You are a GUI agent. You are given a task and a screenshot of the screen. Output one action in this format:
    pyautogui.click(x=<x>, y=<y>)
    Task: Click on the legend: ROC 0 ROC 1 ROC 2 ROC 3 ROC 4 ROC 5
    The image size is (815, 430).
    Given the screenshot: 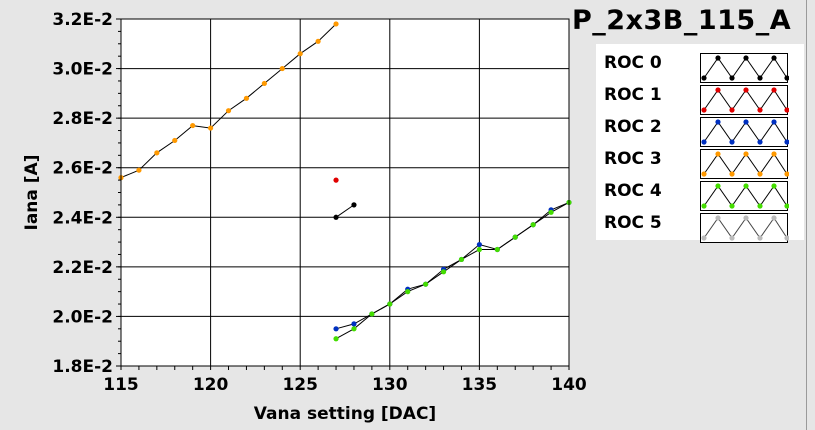 What is the action you would take?
    pyautogui.click(x=700, y=143)
    